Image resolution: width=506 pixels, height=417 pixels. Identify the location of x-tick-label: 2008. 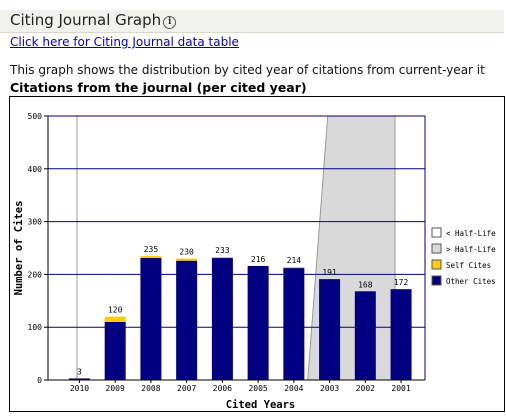
(150, 388).